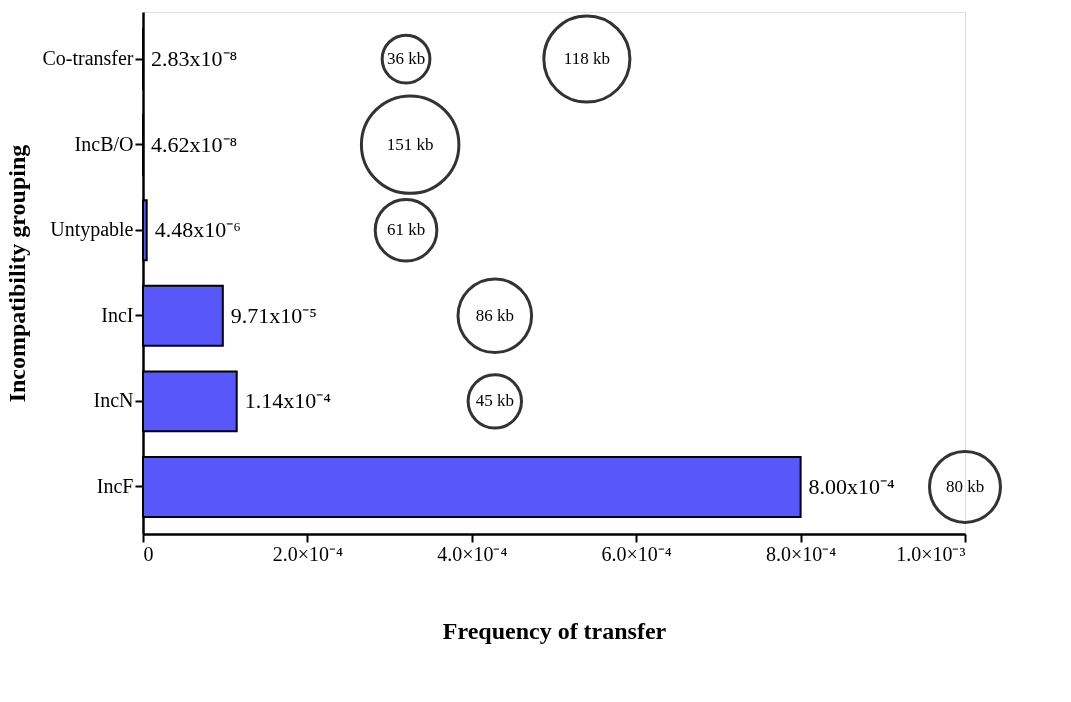 The width and height of the screenshot is (1071, 702). I want to click on data-label: 4.48x10⁻⁶, so click(197, 230).